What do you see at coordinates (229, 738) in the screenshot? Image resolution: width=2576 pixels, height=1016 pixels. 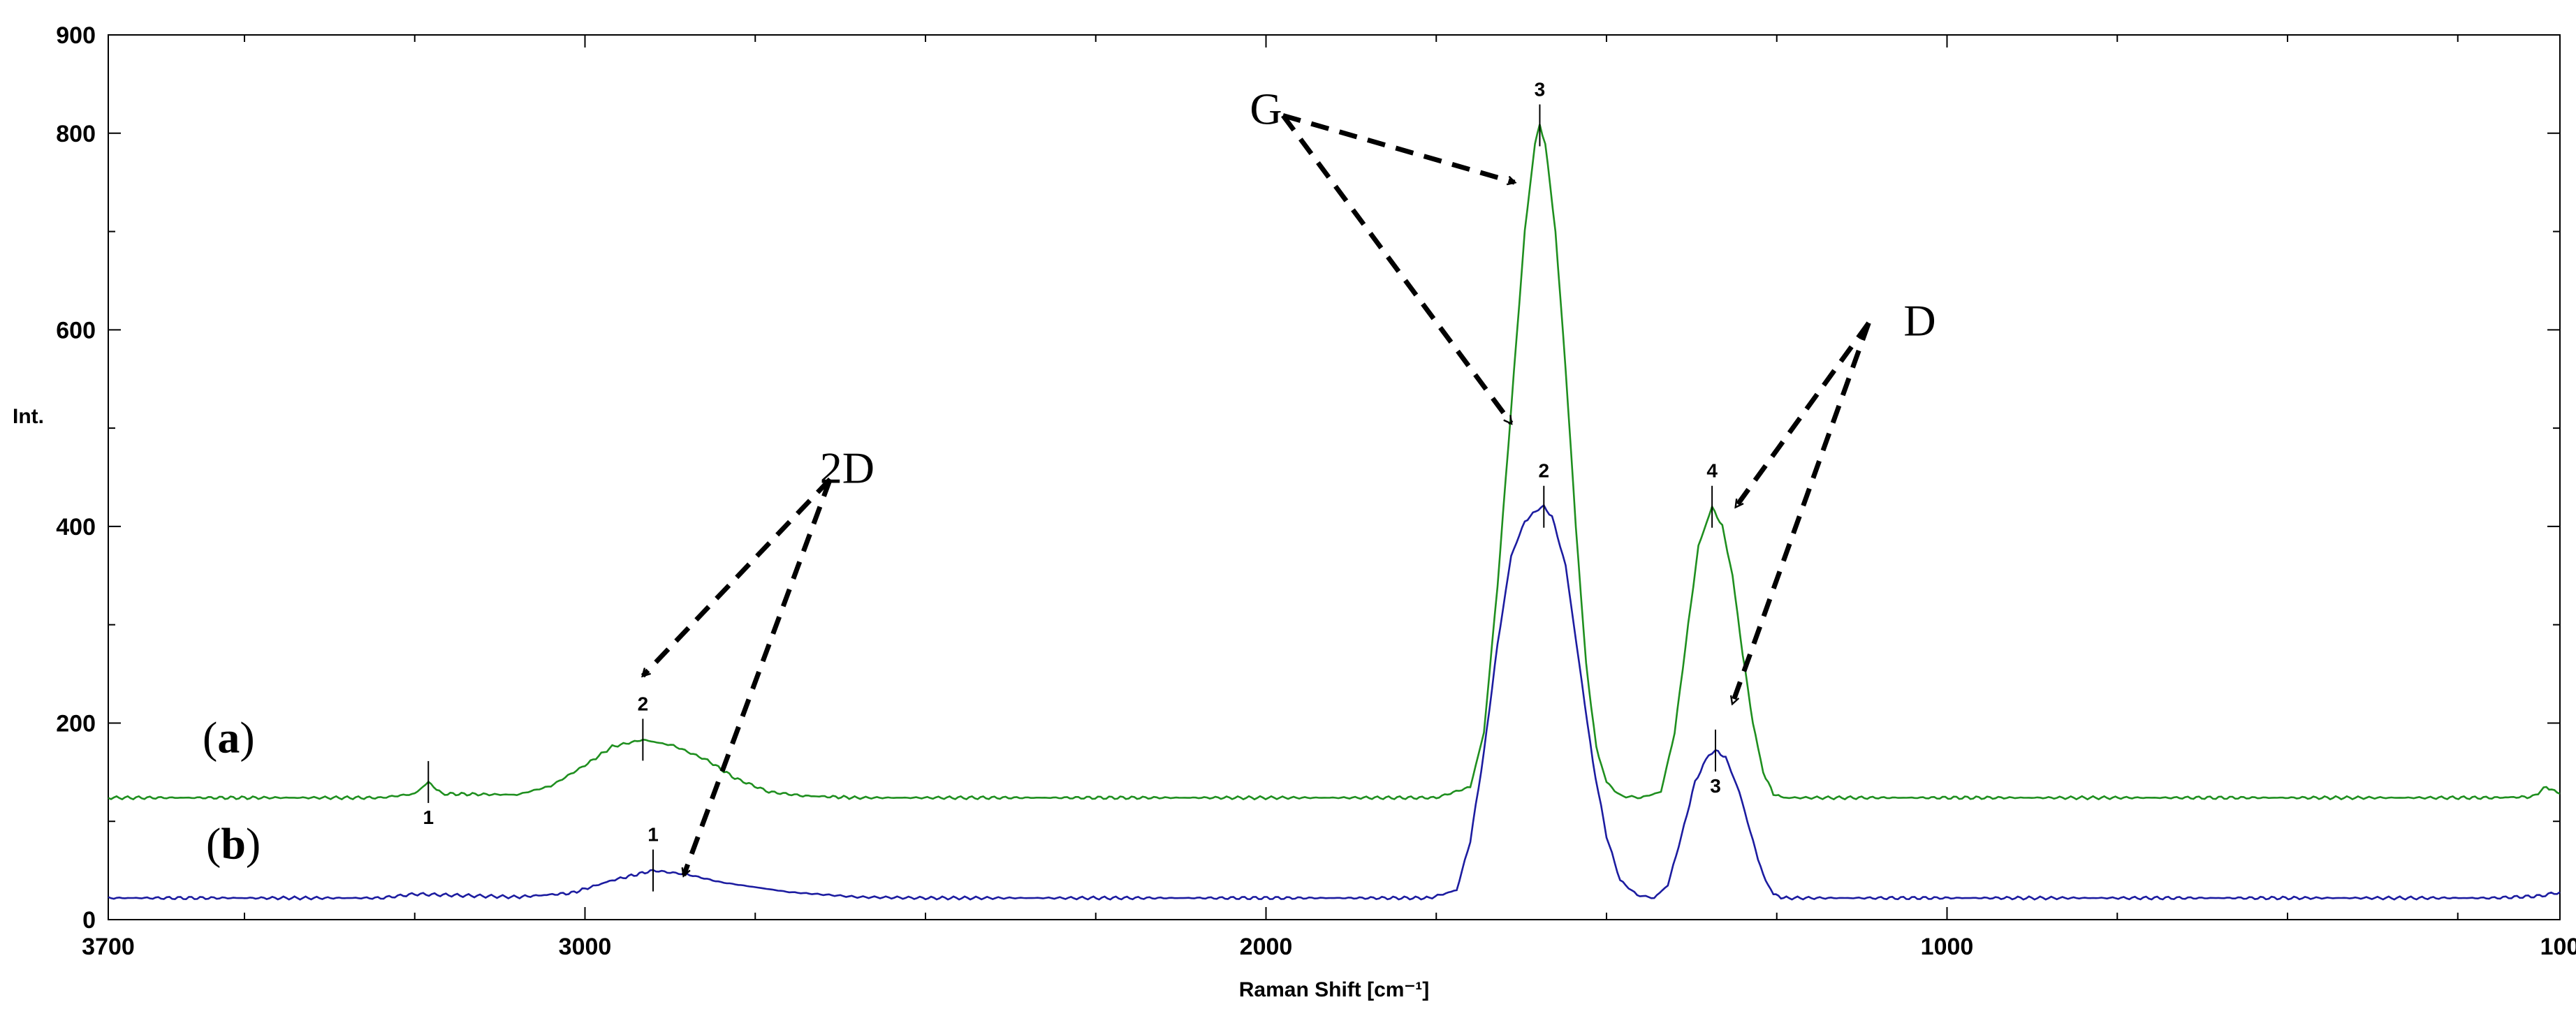 I see `series-label-a: (a)` at bounding box center [229, 738].